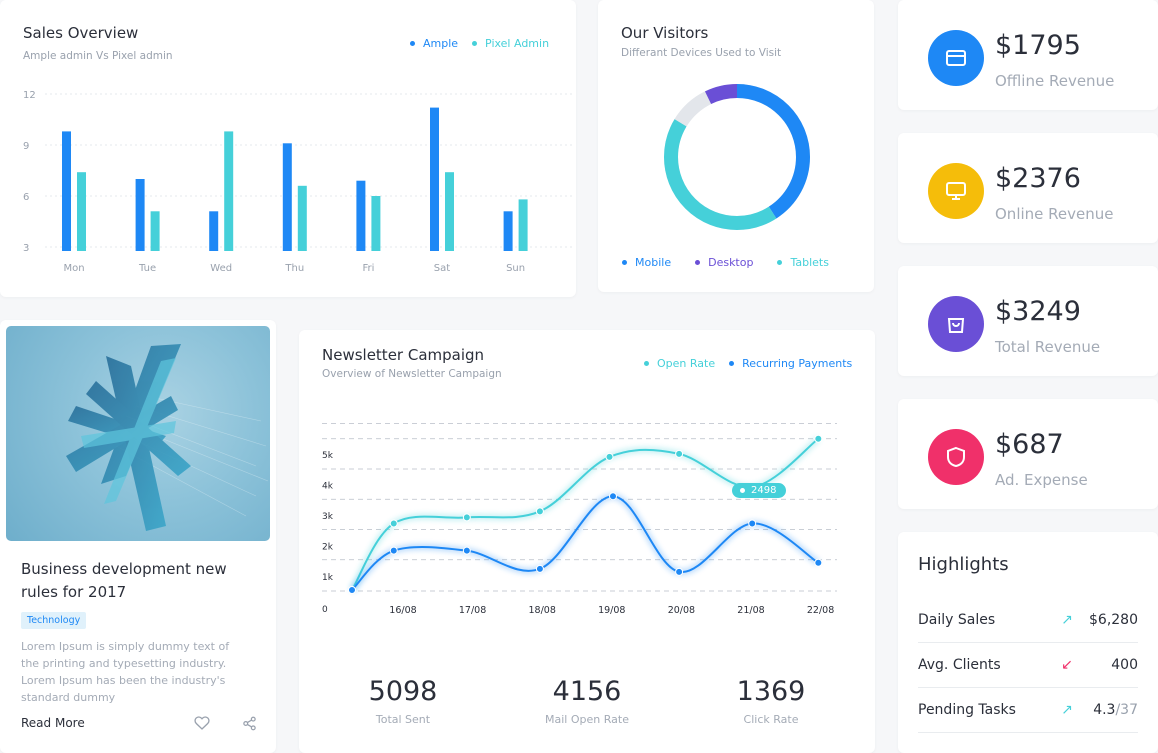  I want to click on stat-value: 4156, so click(587, 691).